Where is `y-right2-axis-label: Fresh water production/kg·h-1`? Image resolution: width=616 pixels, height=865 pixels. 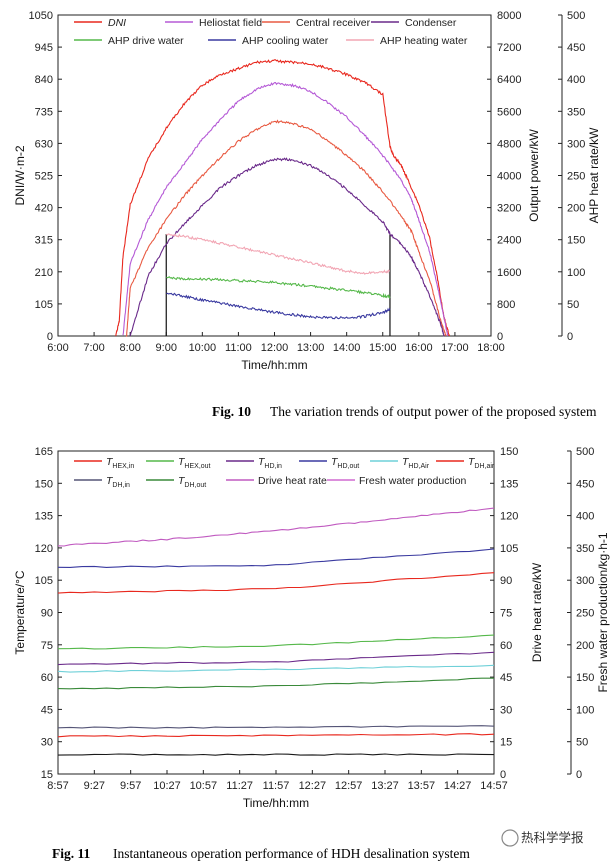
y-right2-axis-label: Fresh water production/kg·h-1 is located at coordinates (603, 612).